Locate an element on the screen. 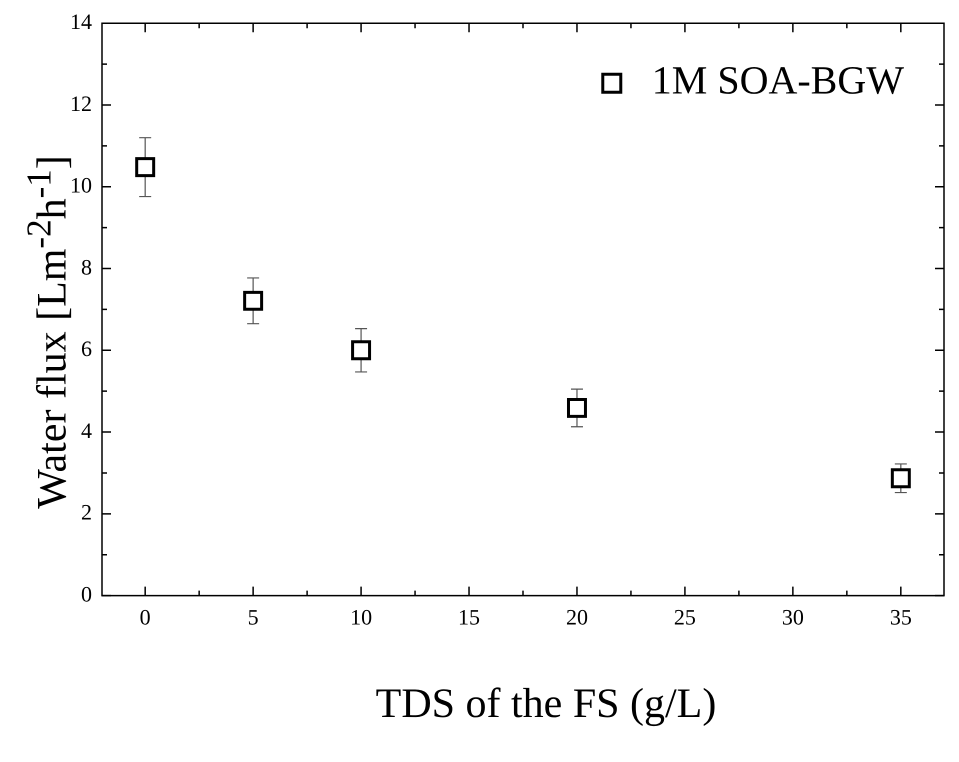 This screenshot has height=762, width=959. y-tick-label: 6 is located at coordinates (86, 349).